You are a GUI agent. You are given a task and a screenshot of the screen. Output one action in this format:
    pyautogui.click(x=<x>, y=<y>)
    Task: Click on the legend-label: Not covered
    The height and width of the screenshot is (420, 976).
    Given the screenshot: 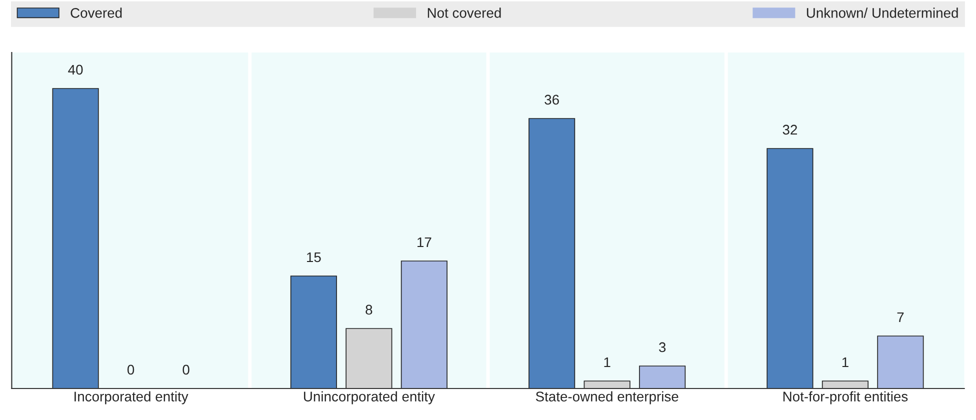 What is the action you would take?
    pyautogui.click(x=464, y=13)
    